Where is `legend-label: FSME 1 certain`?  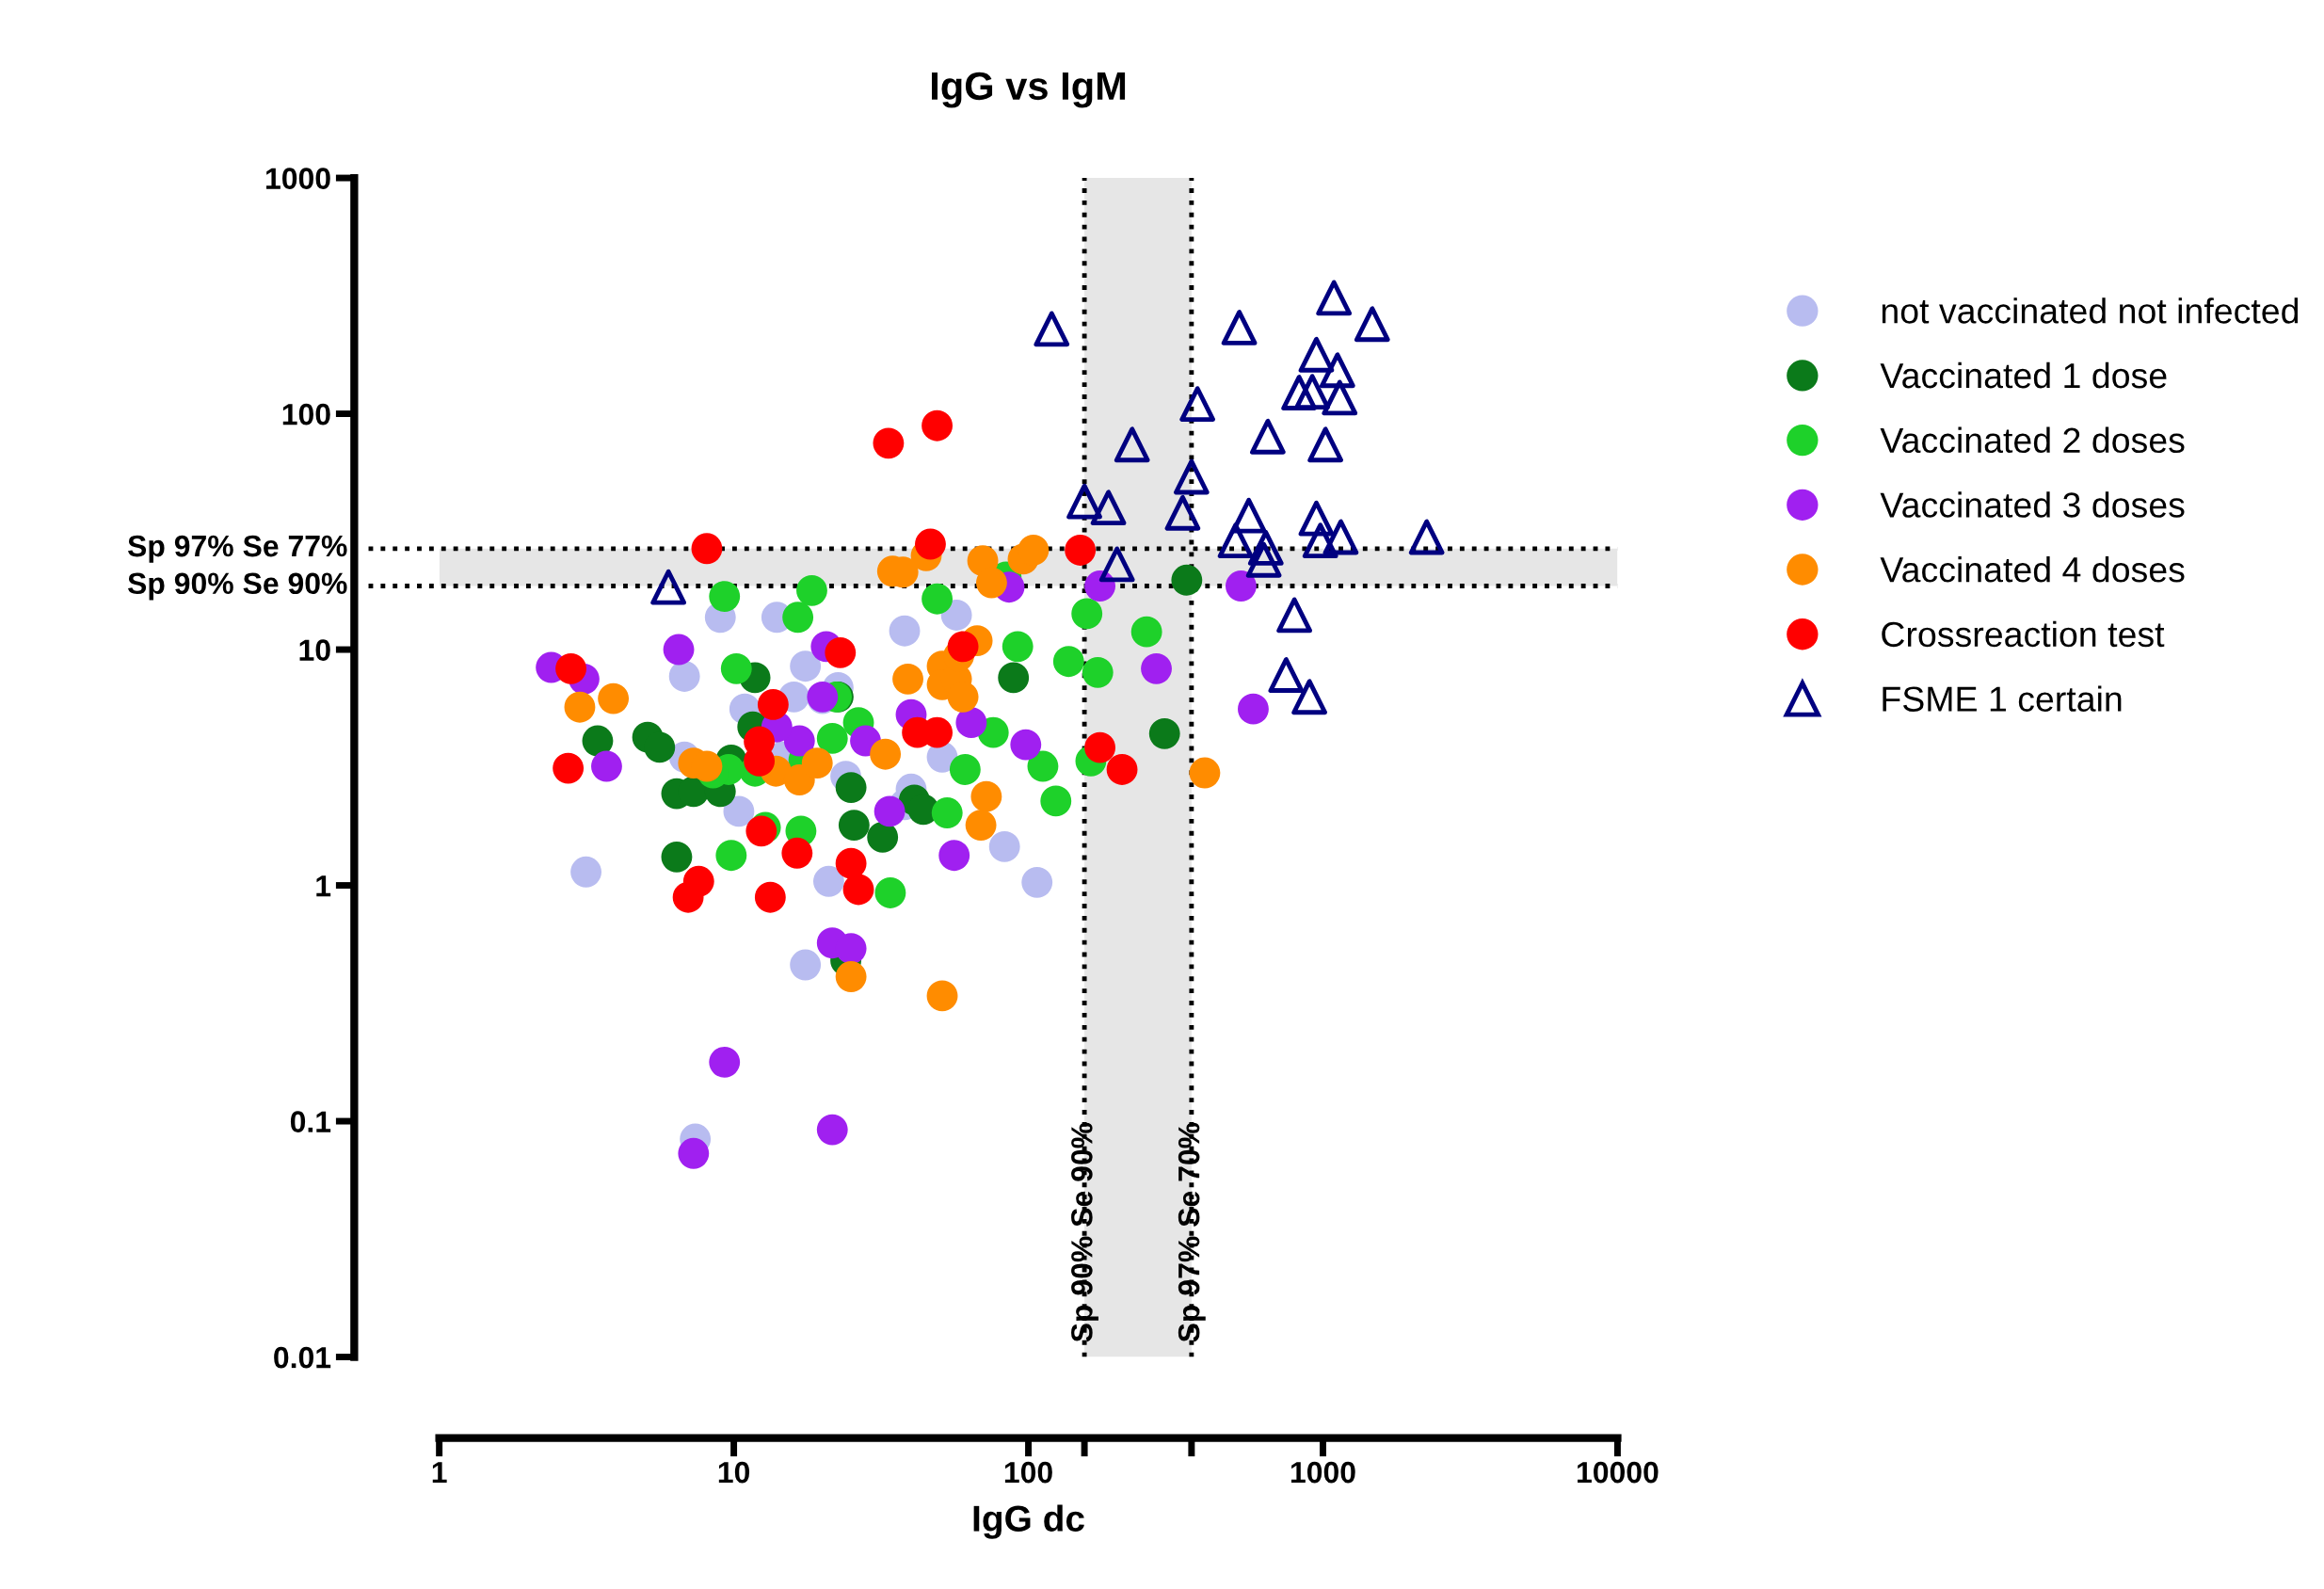
legend-label: FSME 1 certain is located at coordinates (2002, 698).